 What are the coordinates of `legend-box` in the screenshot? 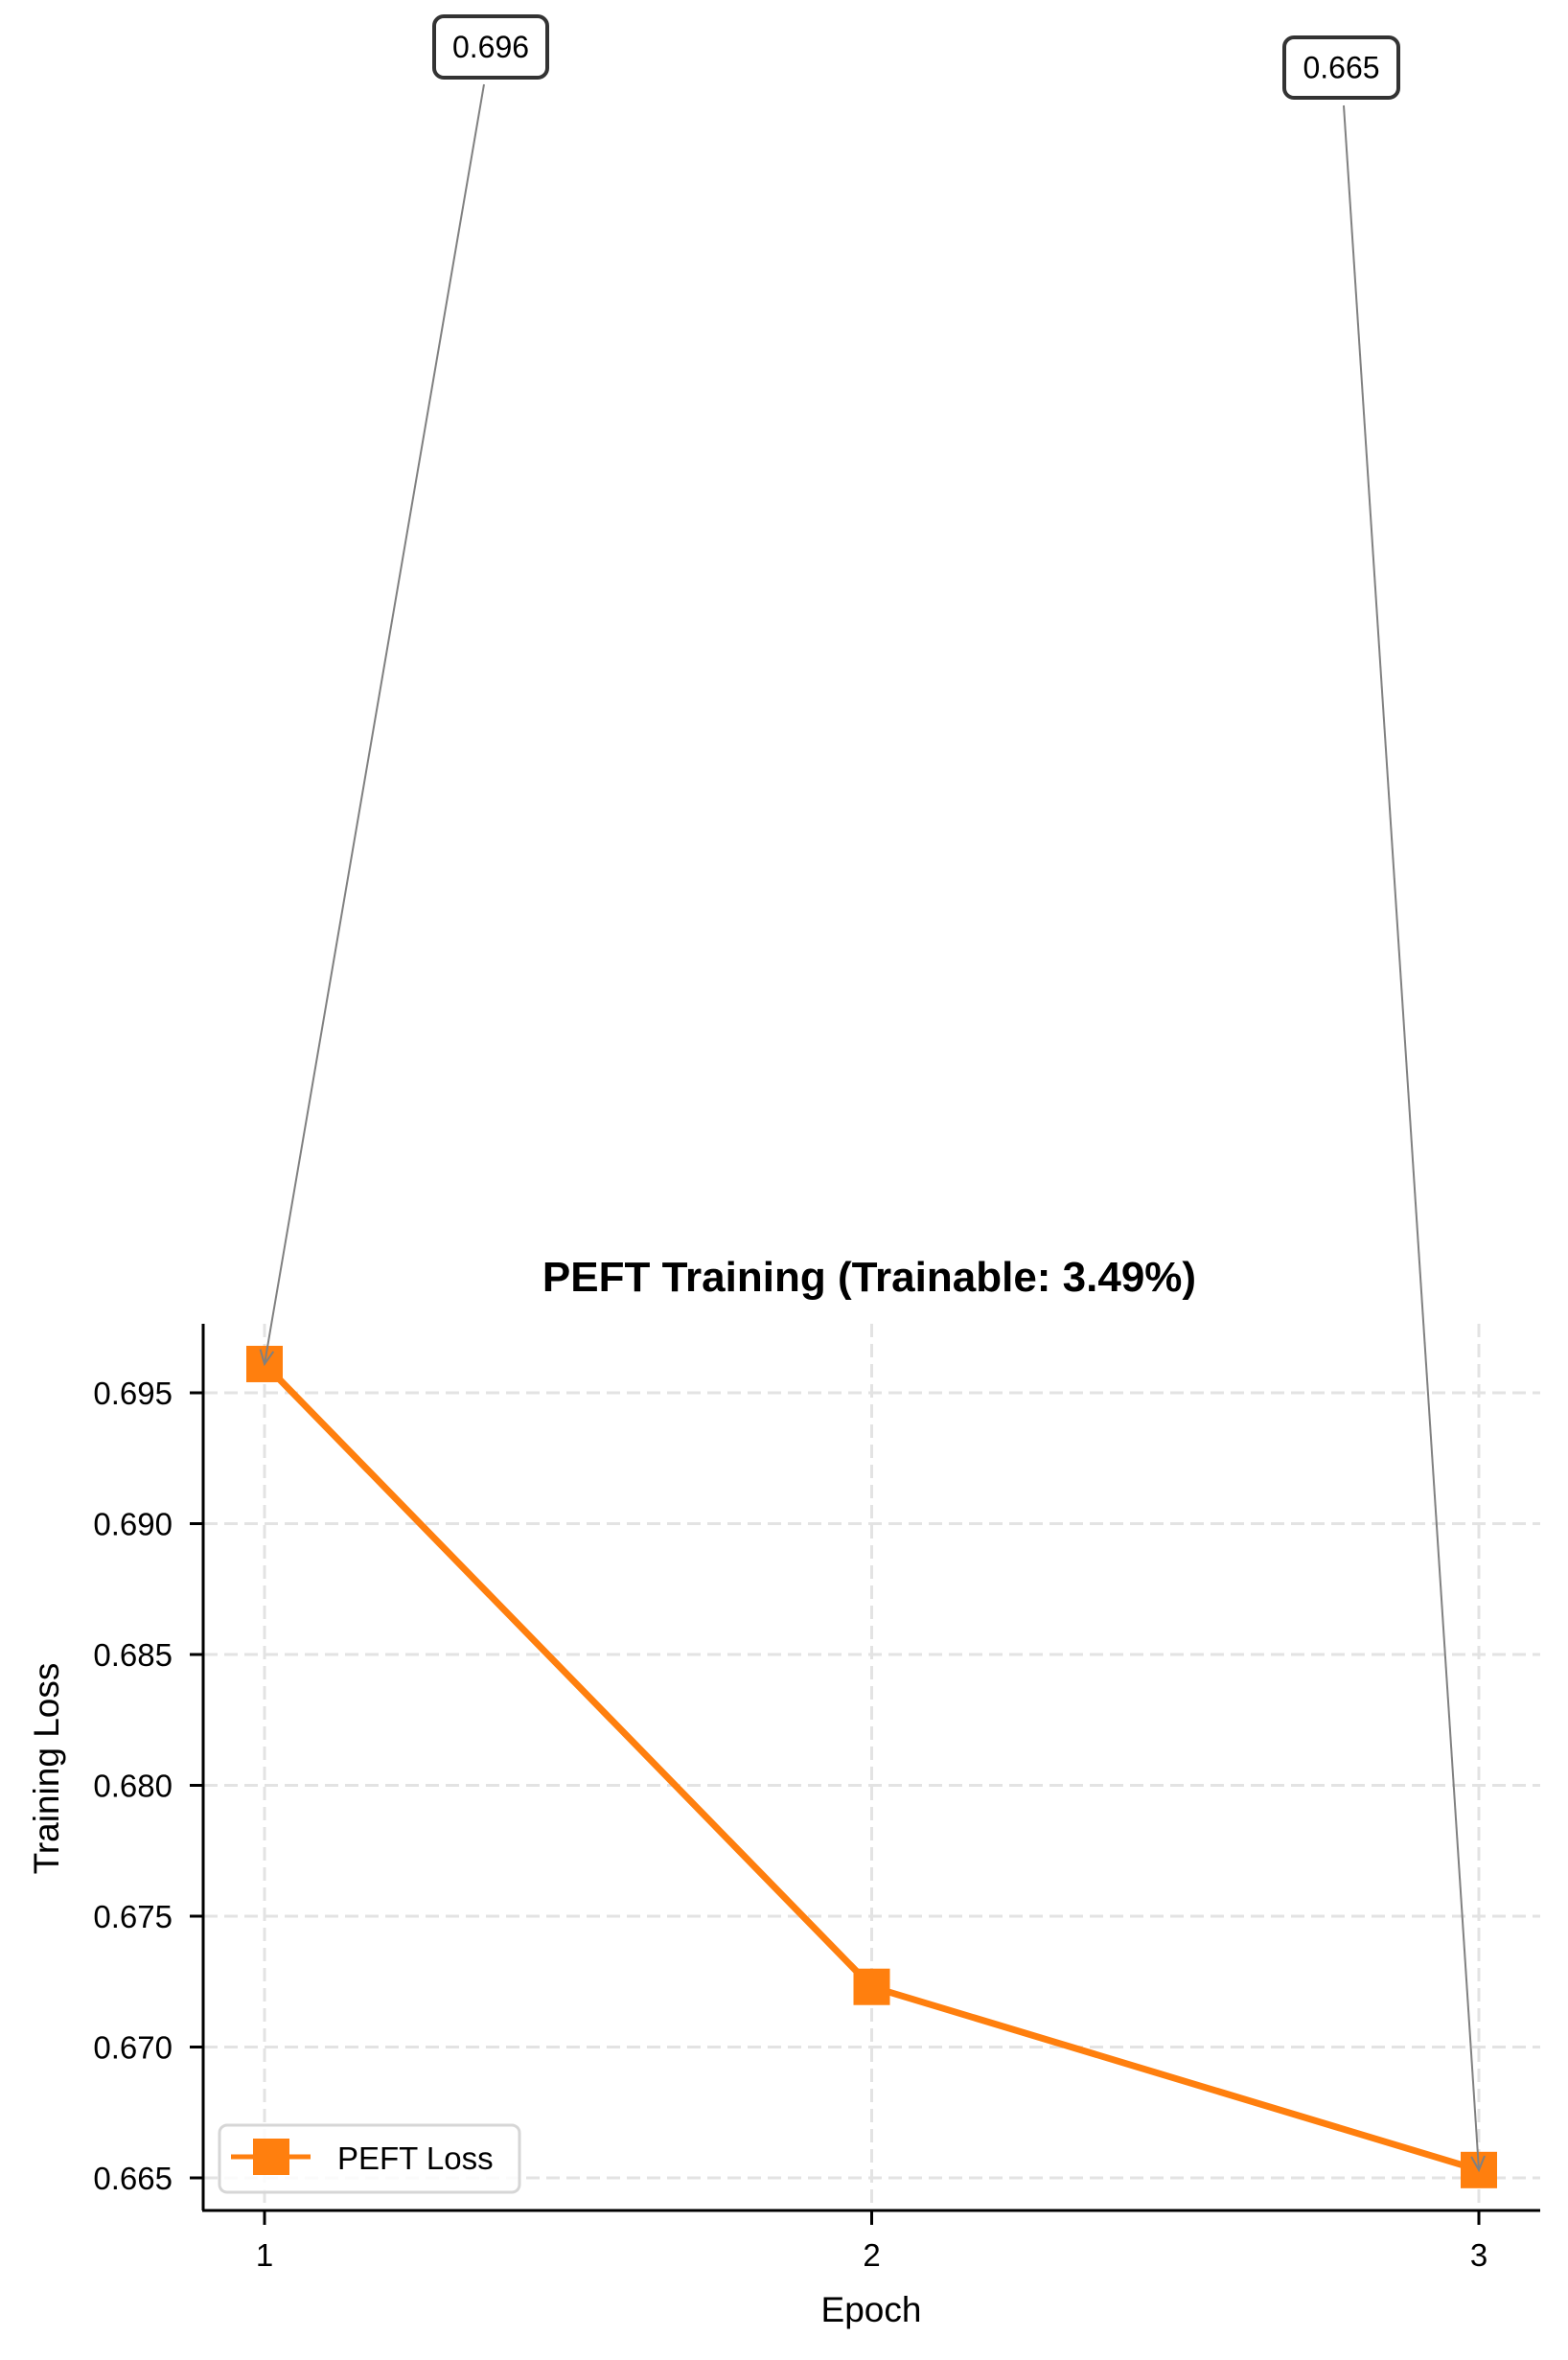 It's located at (369, 2158).